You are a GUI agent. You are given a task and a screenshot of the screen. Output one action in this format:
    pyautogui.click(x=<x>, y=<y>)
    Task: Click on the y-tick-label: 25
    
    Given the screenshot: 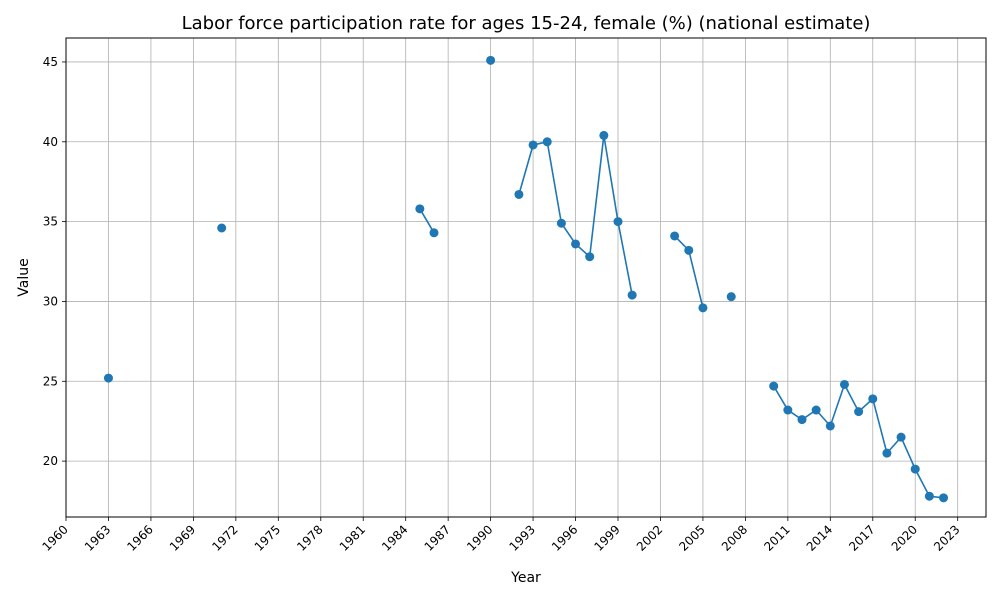 What is the action you would take?
    pyautogui.click(x=50, y=381)
    